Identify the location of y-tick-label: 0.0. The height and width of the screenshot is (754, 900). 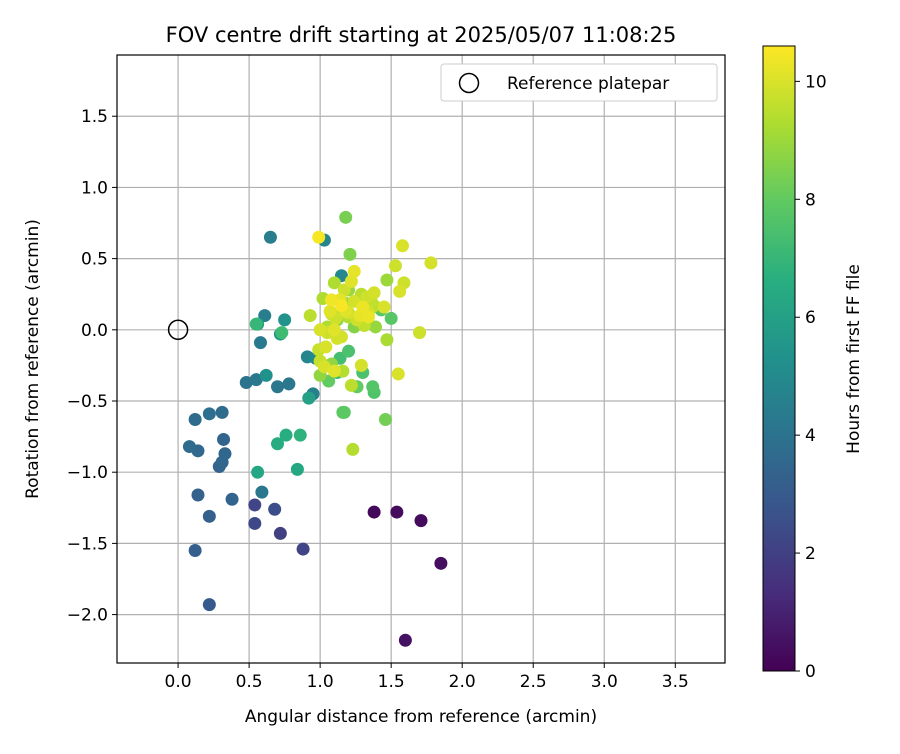
(94, 331).